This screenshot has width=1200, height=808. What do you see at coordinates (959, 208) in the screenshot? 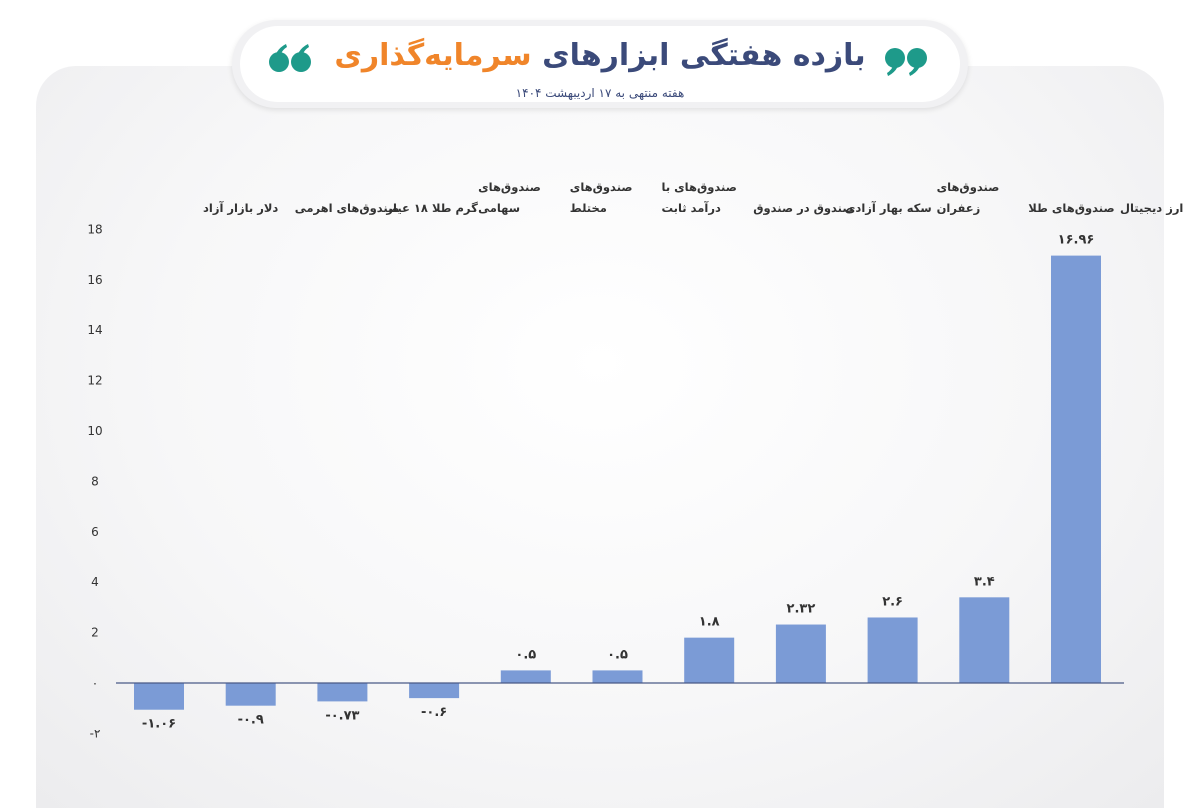
I see `category-label-line: زعفران` at bounding box center [959, 208].